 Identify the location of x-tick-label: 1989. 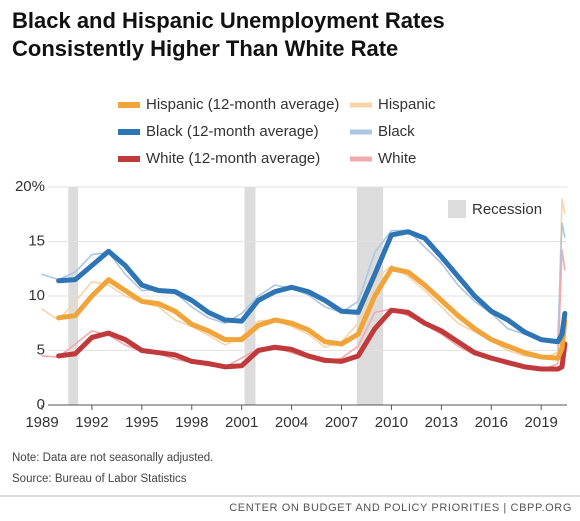
(41, 422).